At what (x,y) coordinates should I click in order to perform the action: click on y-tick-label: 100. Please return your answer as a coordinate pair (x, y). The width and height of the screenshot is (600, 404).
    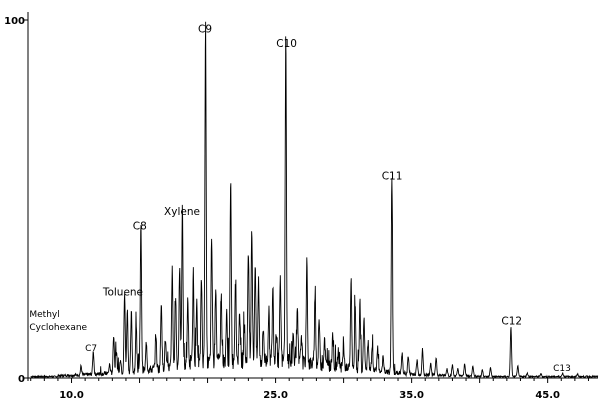
    Looking at the image, I should click on (14, 21).